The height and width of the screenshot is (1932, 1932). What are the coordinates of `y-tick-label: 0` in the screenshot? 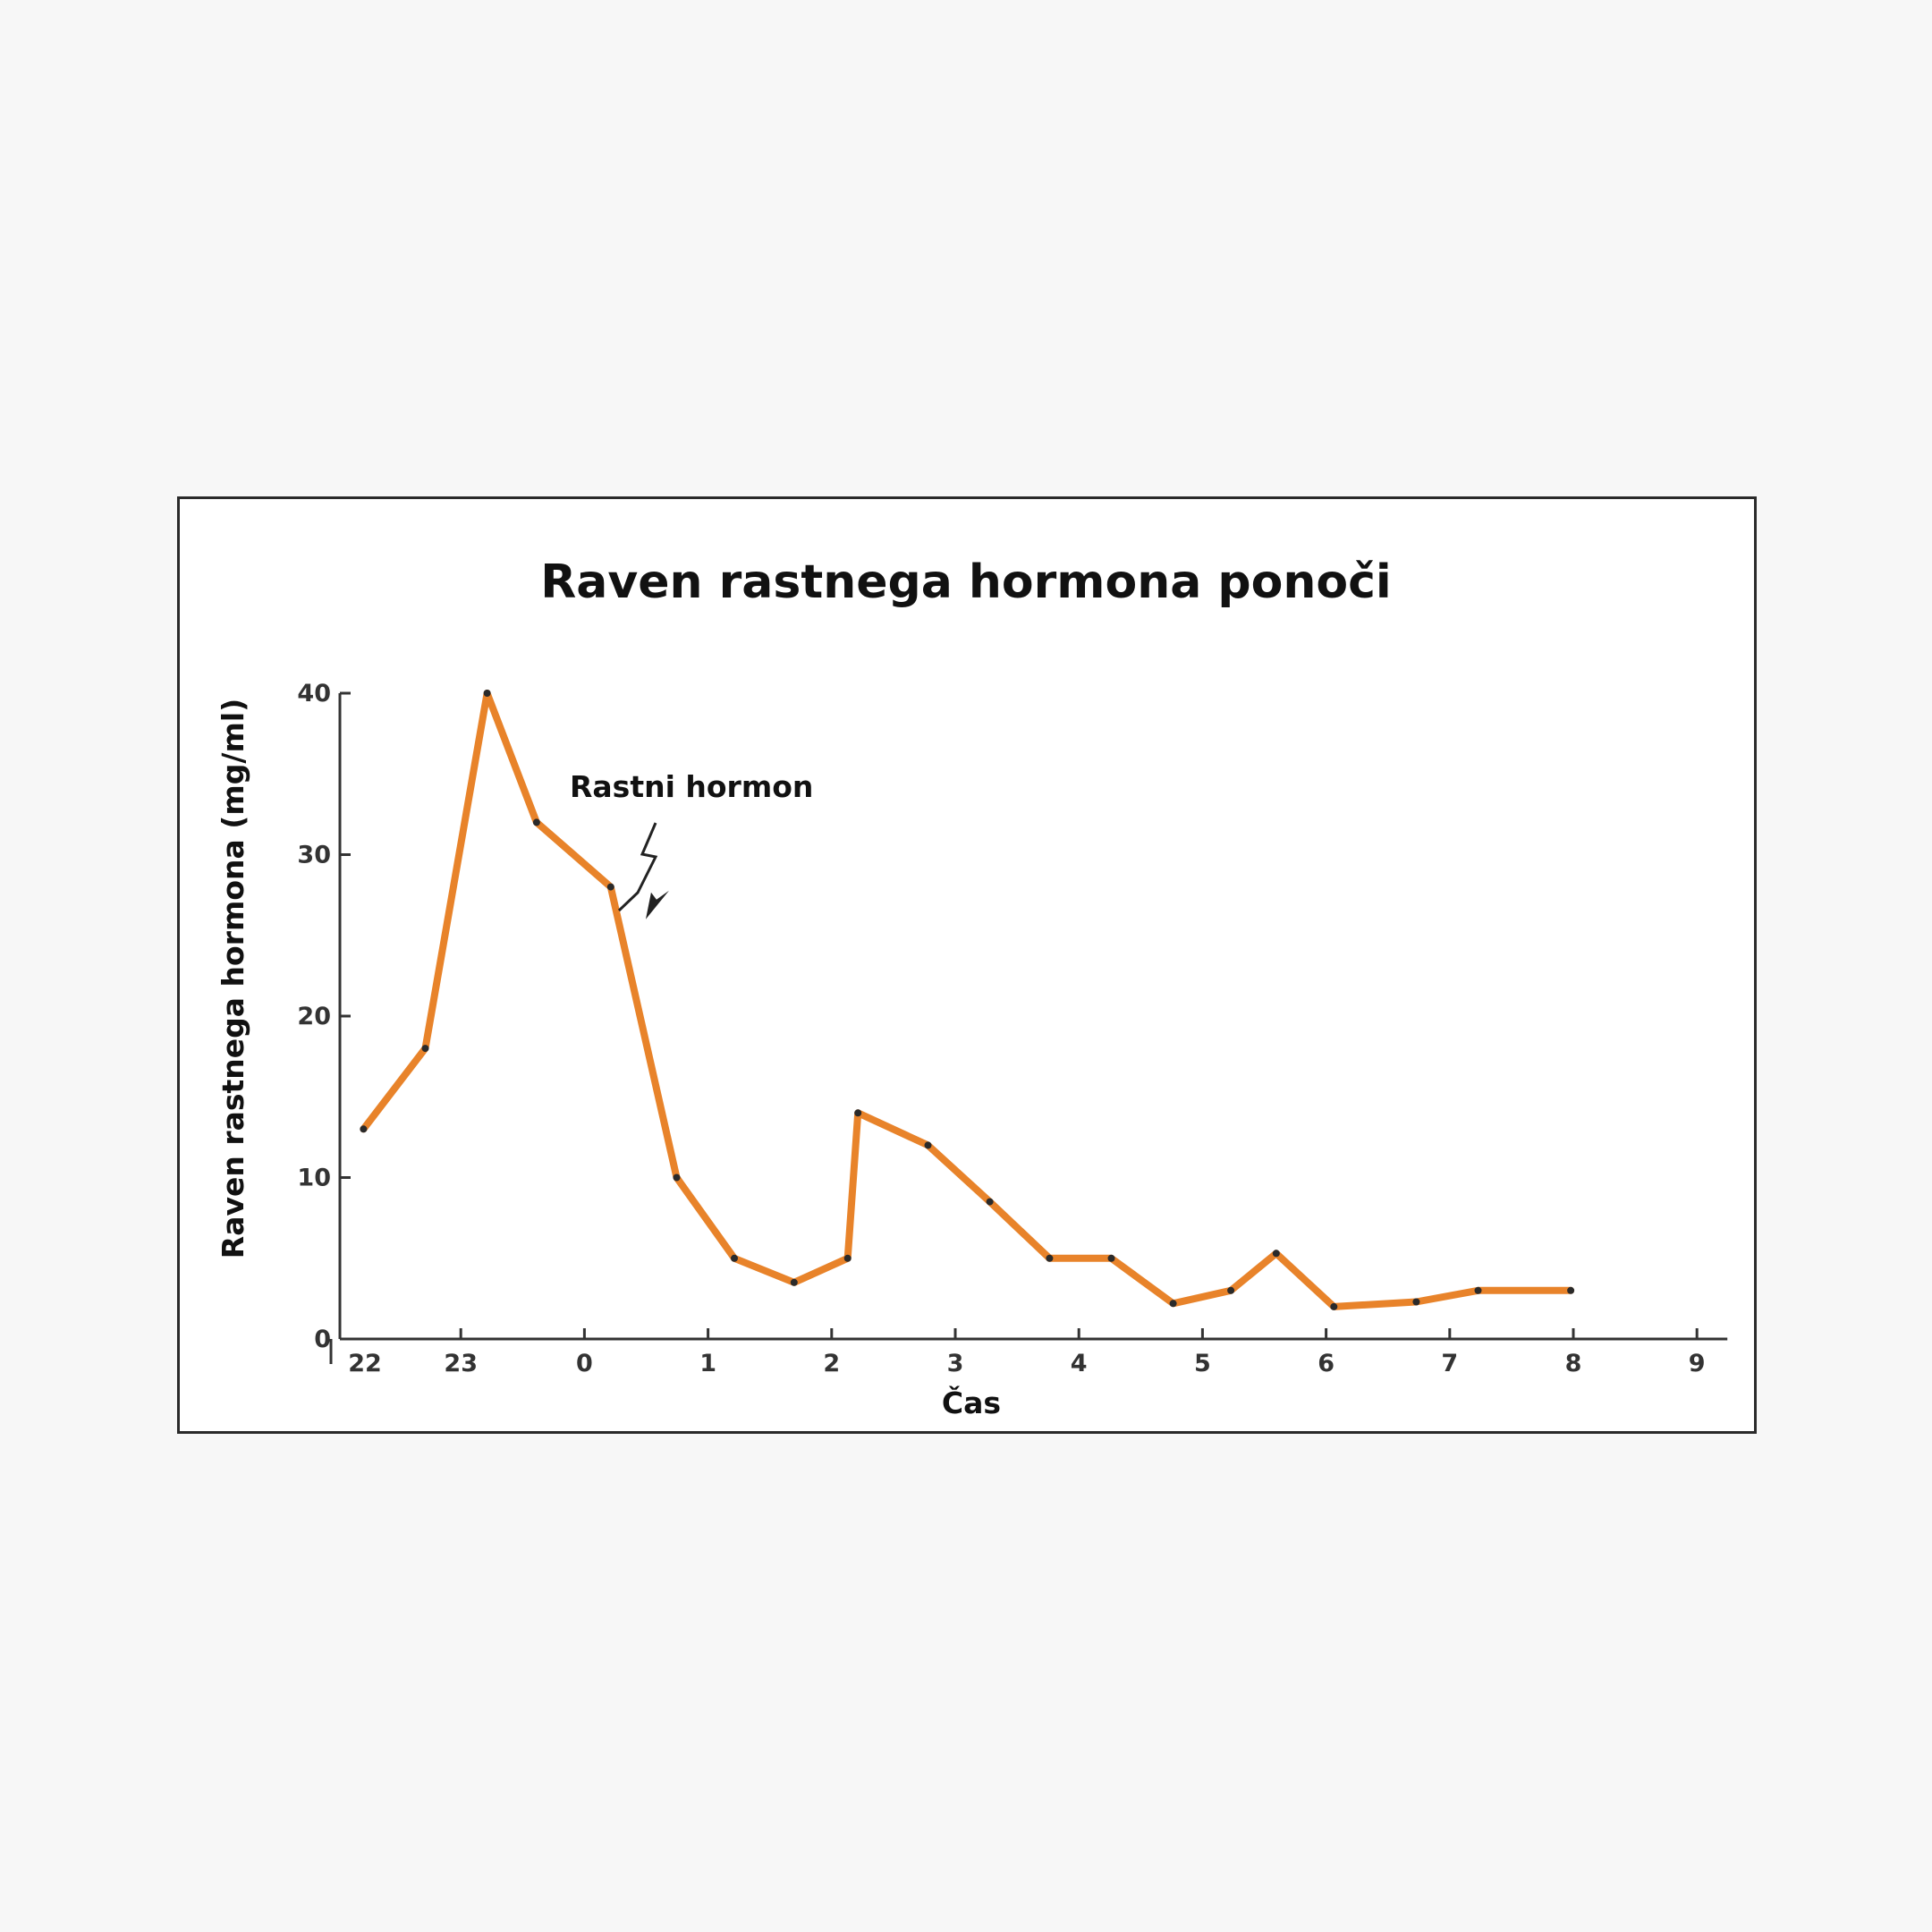 It's located at (322, 1339).